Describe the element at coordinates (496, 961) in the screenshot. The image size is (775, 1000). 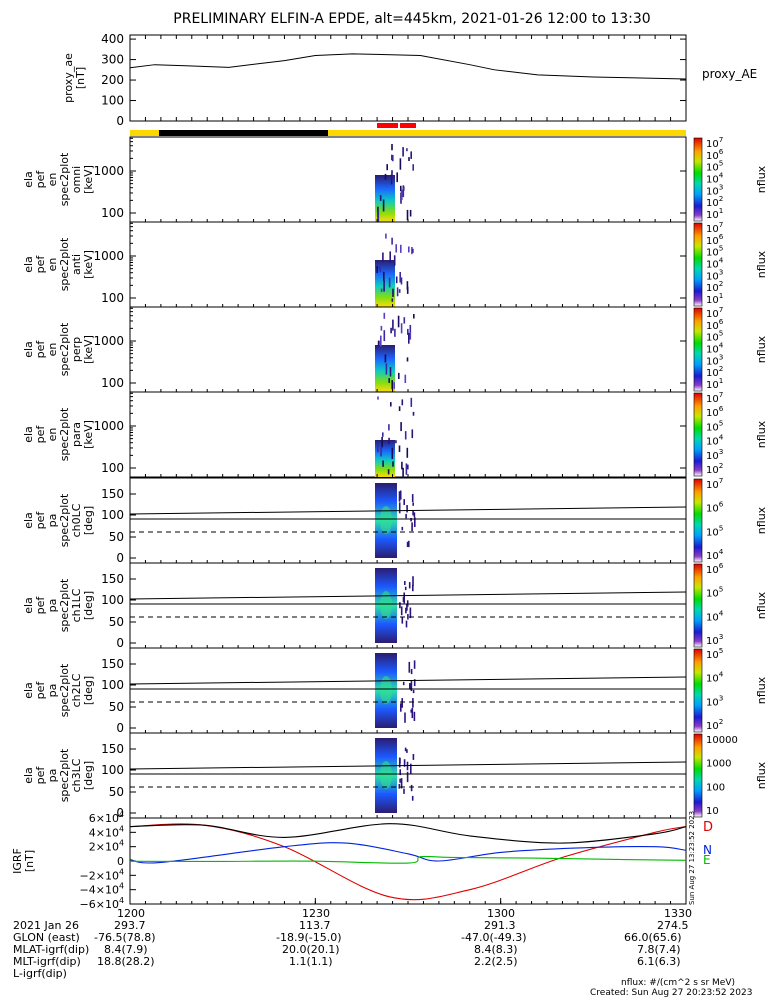
I see `footer-value-4-2: 2.2(2.5)` at that location.